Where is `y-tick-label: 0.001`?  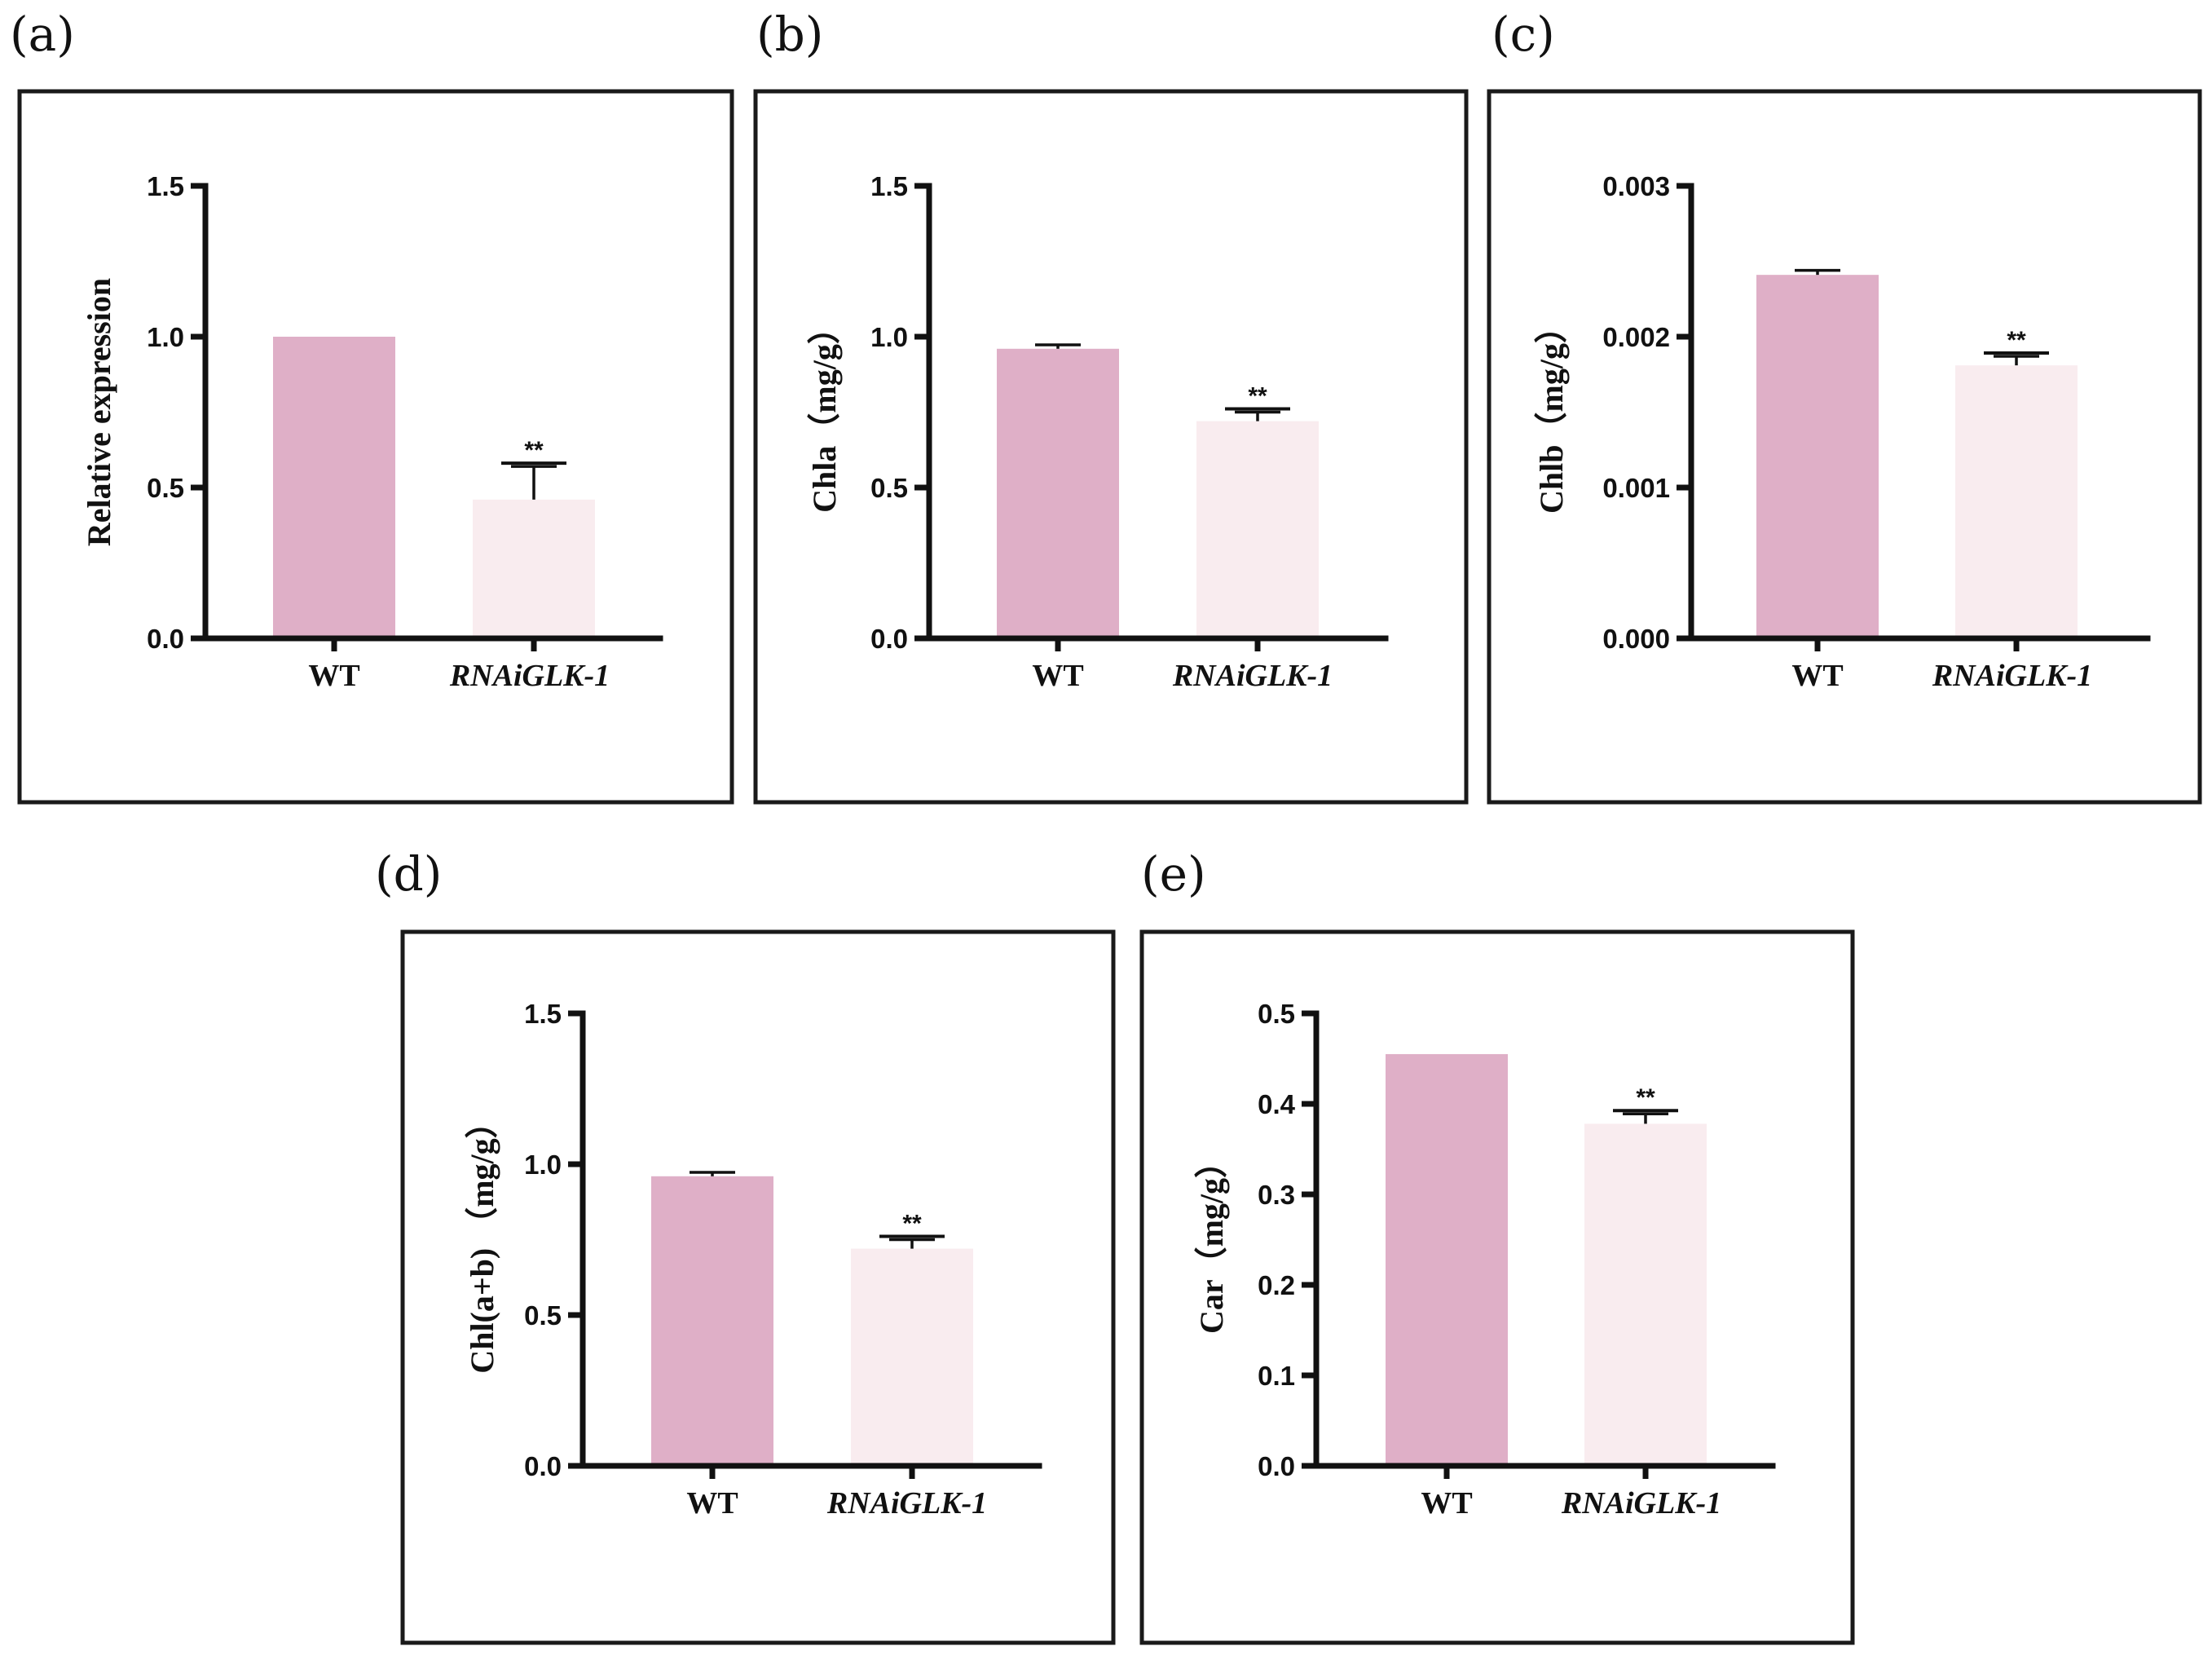 y-tick-label: 0.001 is located at coordinates (1636, 488).